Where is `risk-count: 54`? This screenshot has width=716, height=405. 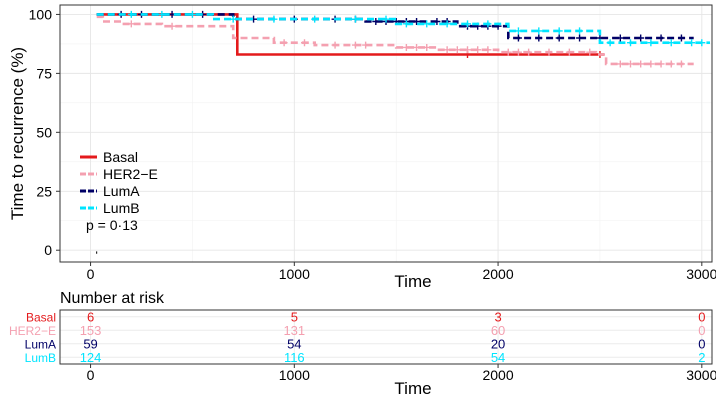 risk-count: 54 is located at coordinates (498, 357).